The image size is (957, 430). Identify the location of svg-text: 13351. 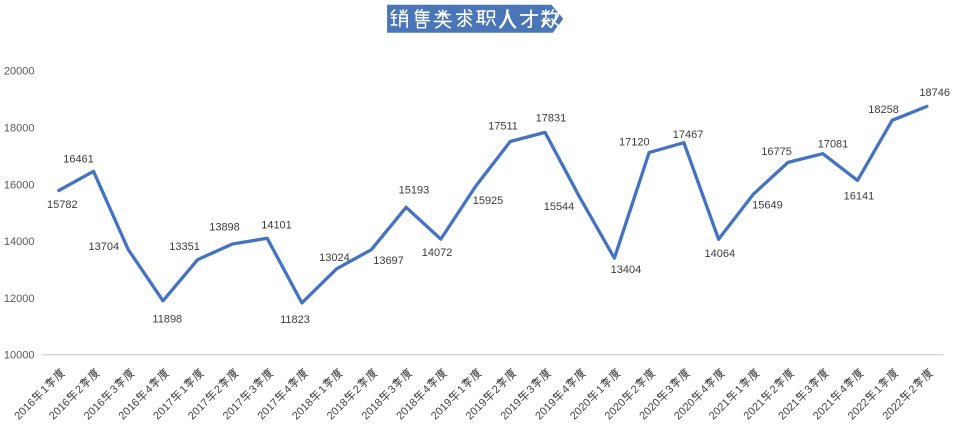
(184, 247).